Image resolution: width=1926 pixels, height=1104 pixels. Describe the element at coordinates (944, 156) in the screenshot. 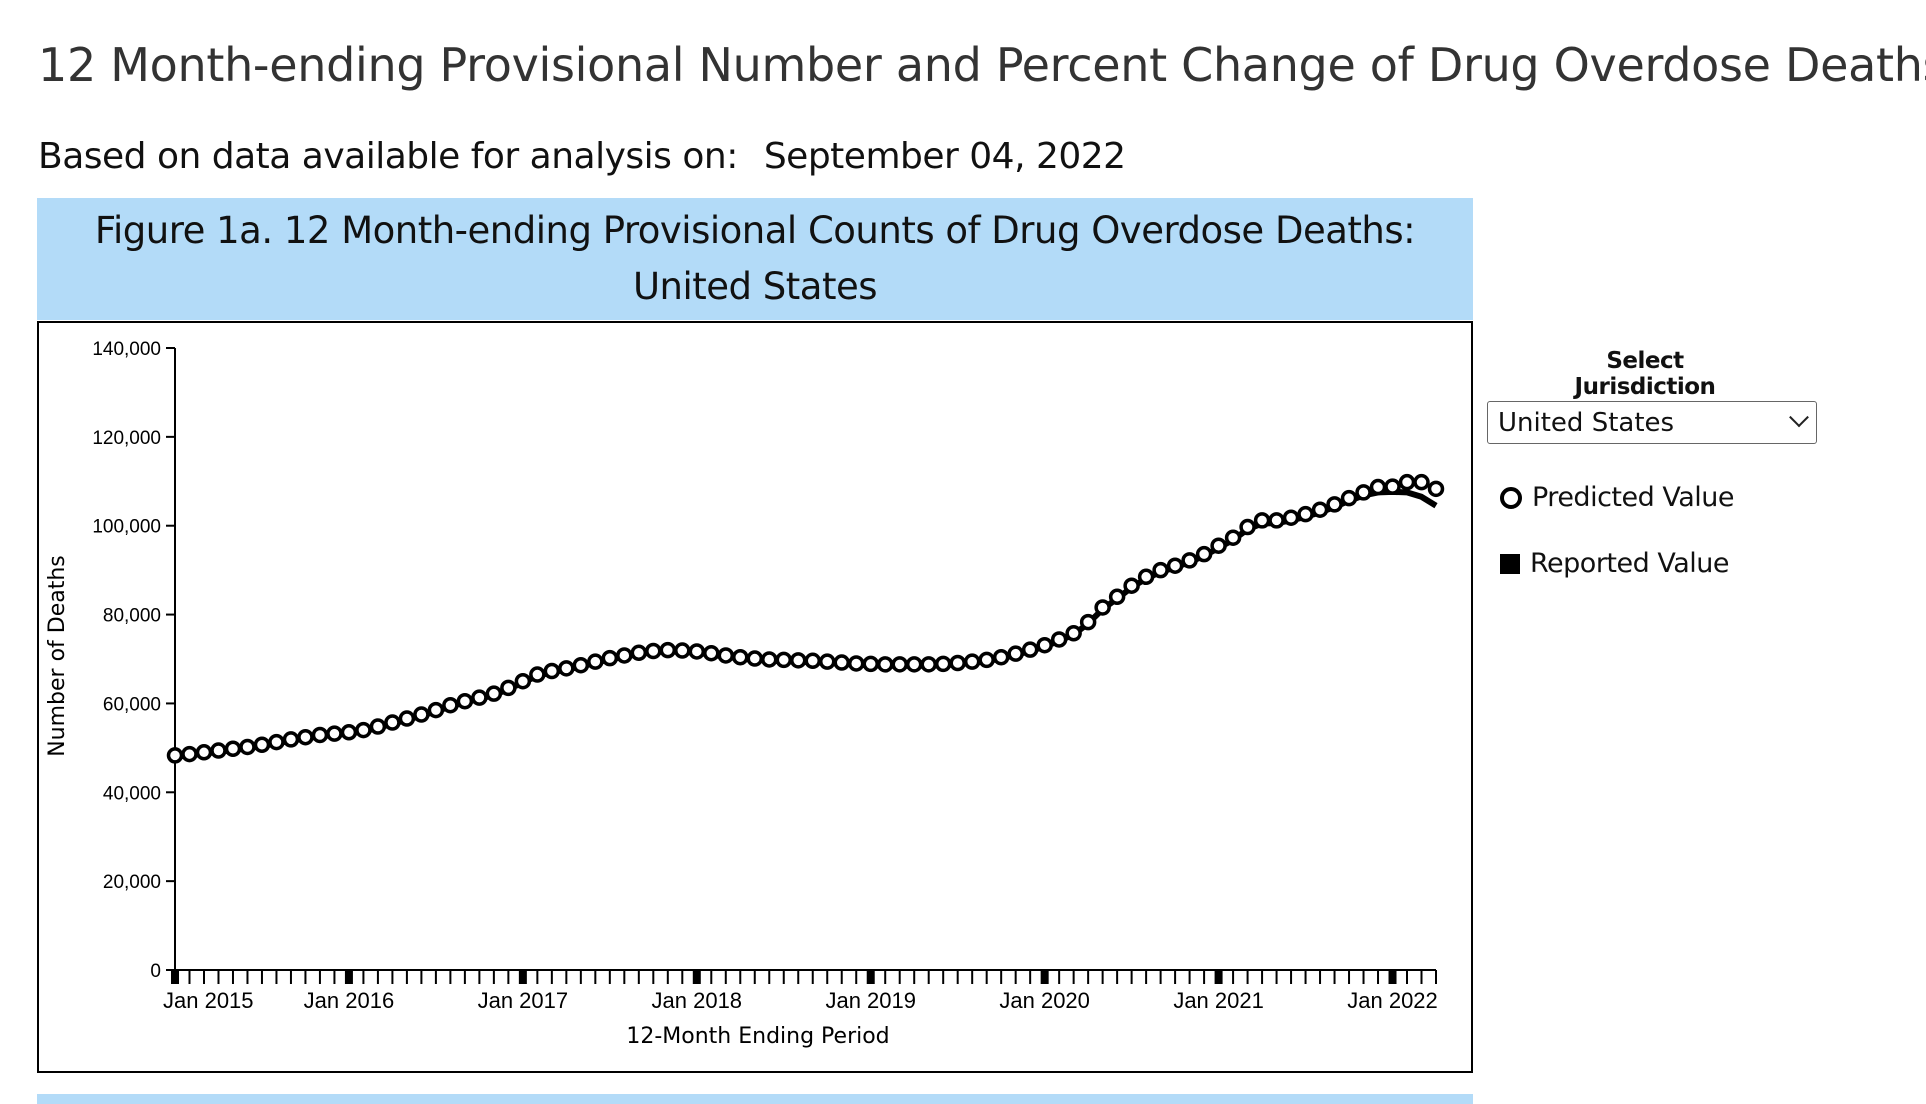

I see `analysis-date: September 04, 2022` at that location.